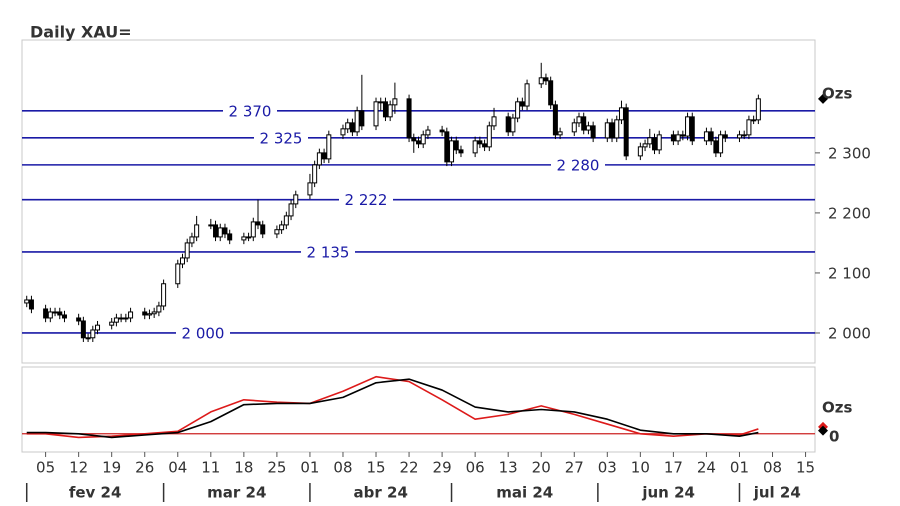 This screenshot has height=506, width=900. I want to click on level-label: 2 280, so click(578, 165).